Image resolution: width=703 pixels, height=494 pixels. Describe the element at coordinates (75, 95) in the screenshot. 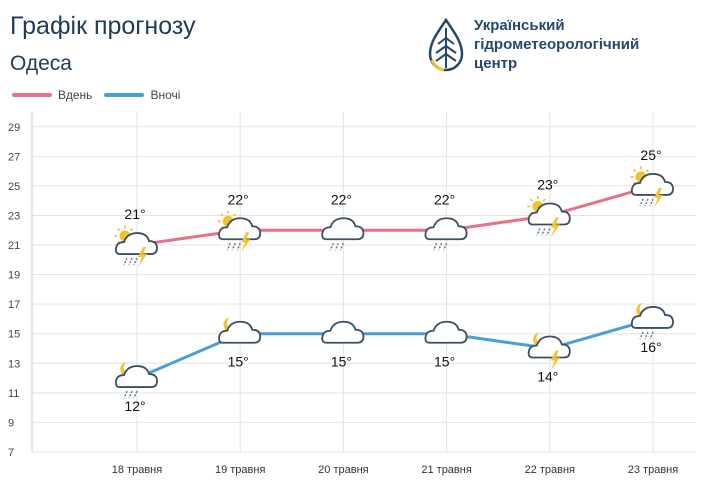

I see `legend-label-day: Вдень` at that location.